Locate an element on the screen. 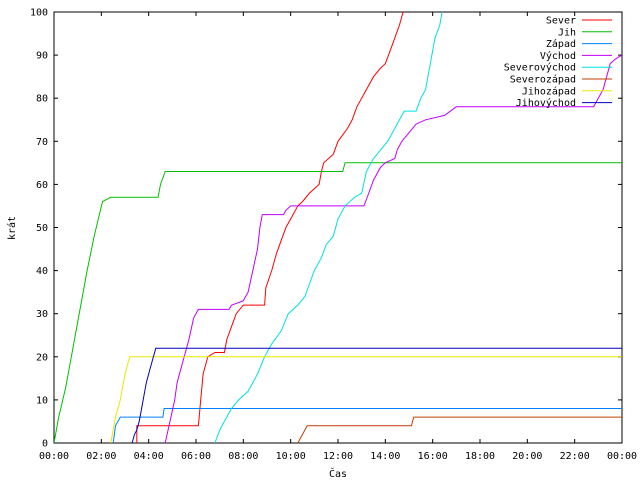  y-tick-label: 40 is located at coordinates (42, 271).